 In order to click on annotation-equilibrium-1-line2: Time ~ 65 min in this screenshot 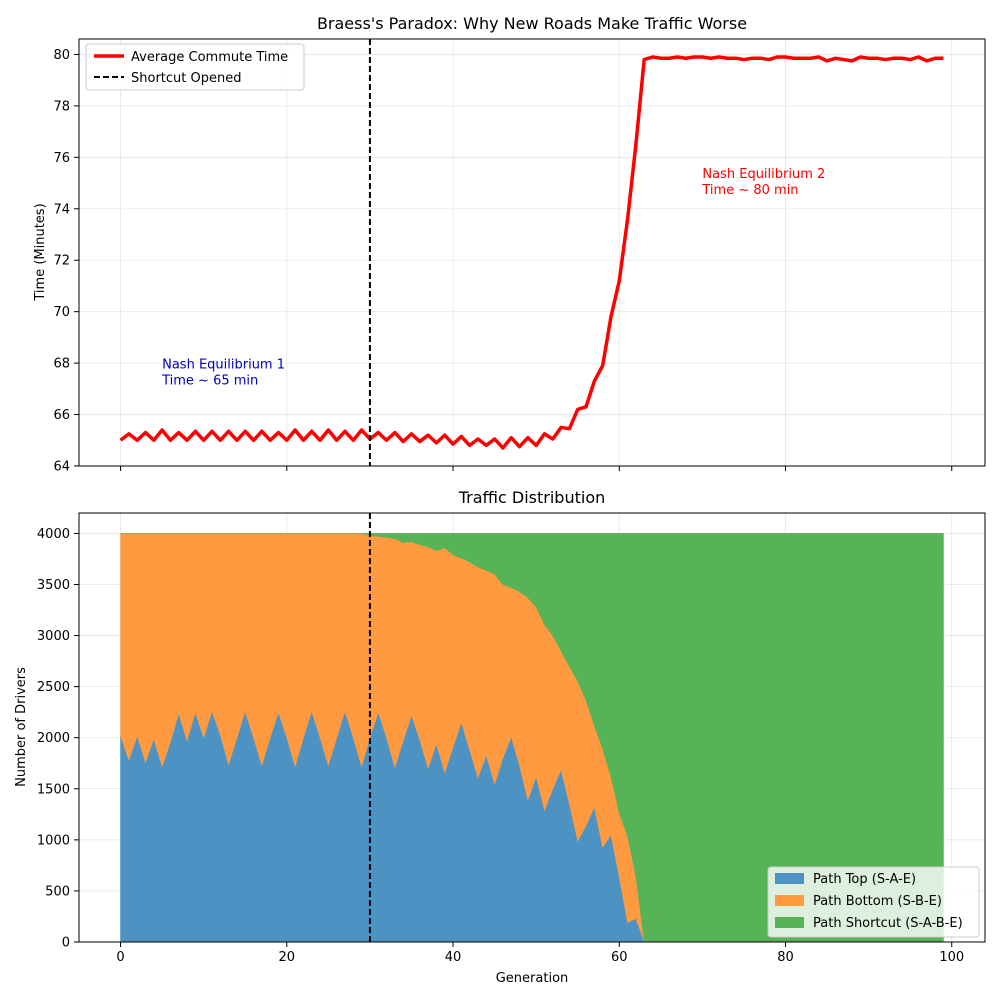, I will do `click(209, 380)`.